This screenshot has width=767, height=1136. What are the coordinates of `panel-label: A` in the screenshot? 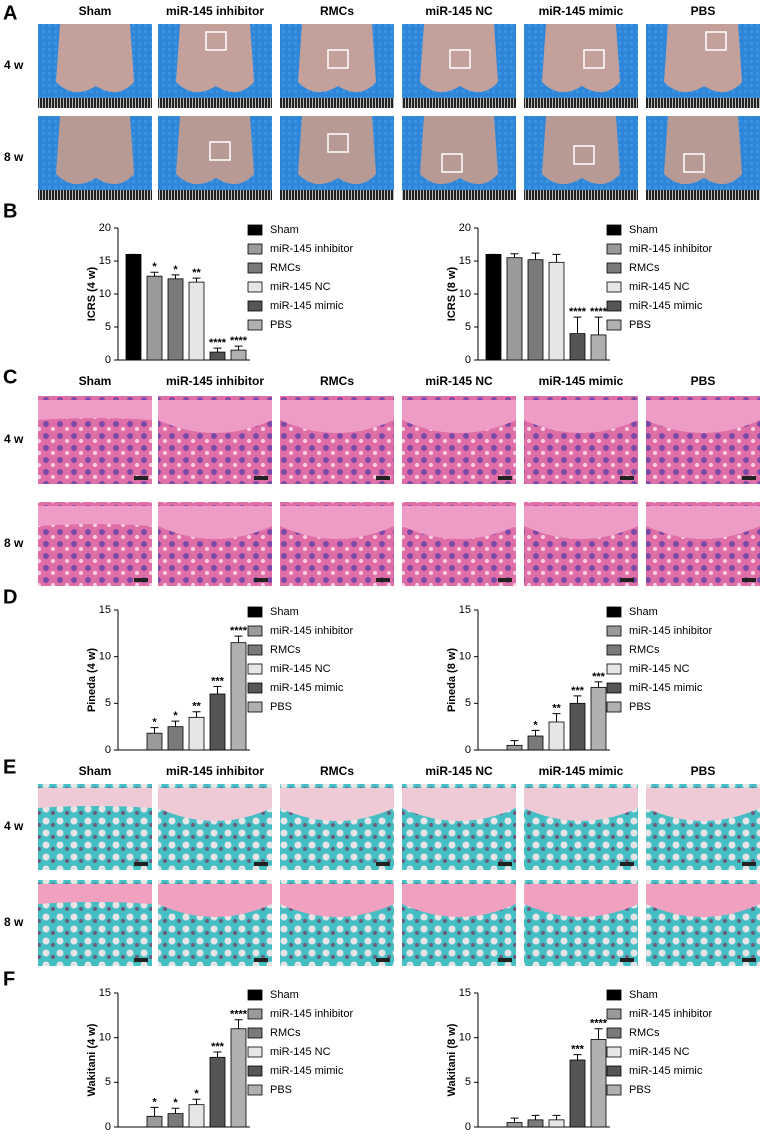 It's located at (10, 13).